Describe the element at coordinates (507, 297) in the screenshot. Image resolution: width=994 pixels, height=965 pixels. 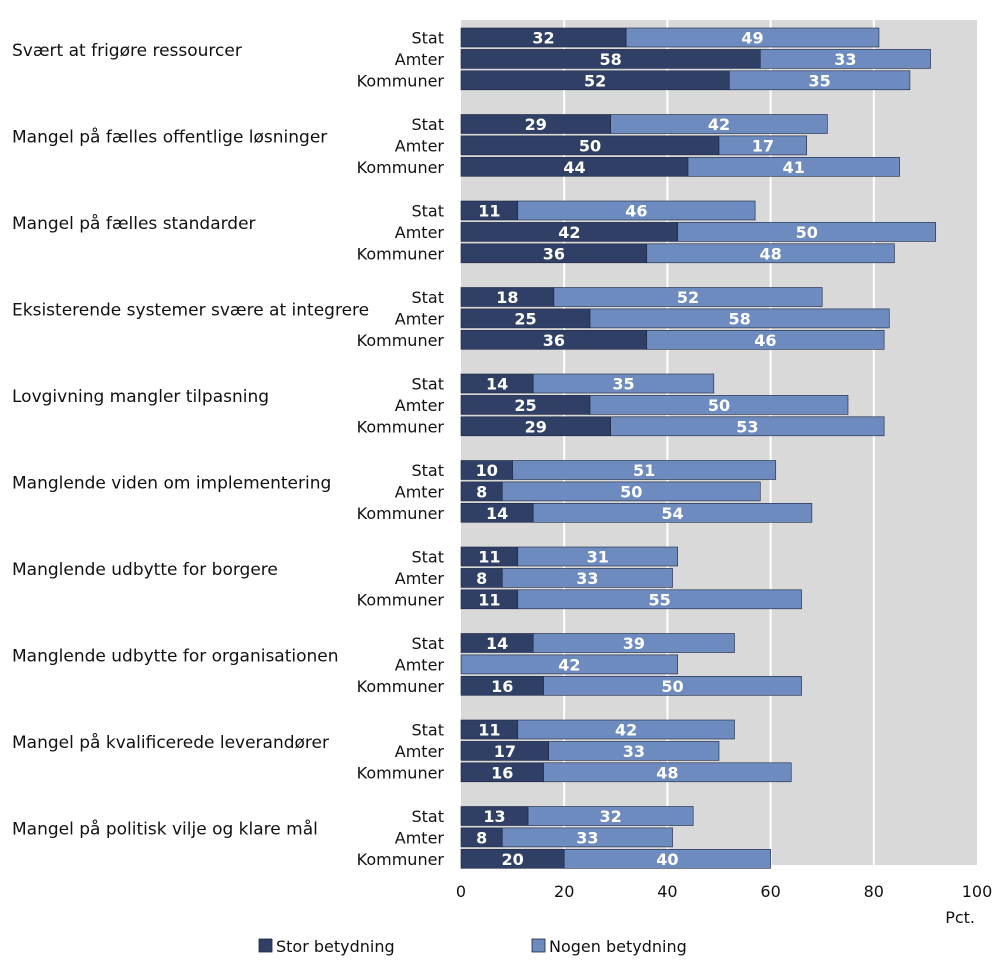
I see `value-label: 18` at that location.